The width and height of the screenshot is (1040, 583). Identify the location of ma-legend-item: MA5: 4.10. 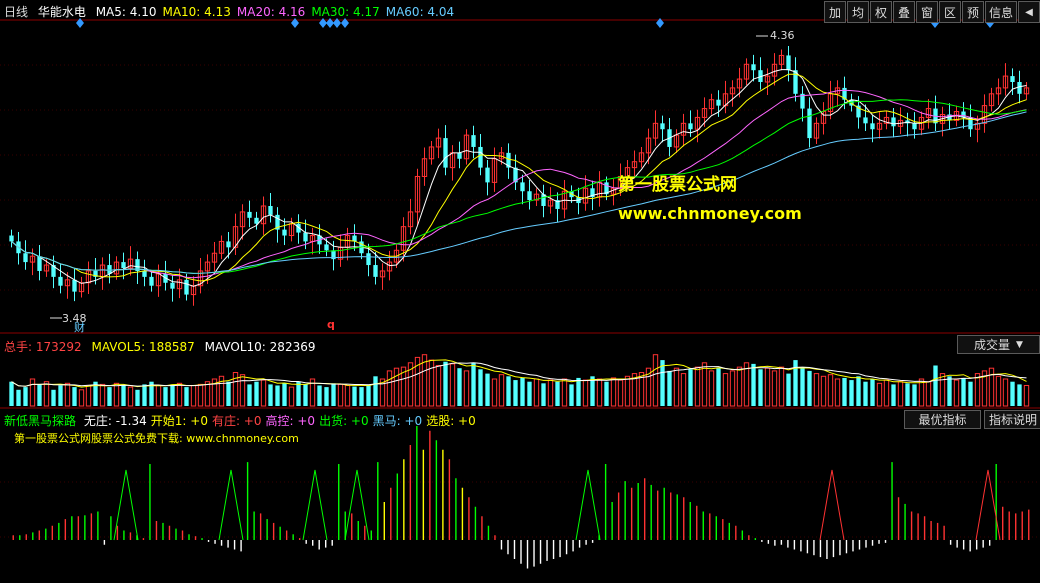
(126, 12).